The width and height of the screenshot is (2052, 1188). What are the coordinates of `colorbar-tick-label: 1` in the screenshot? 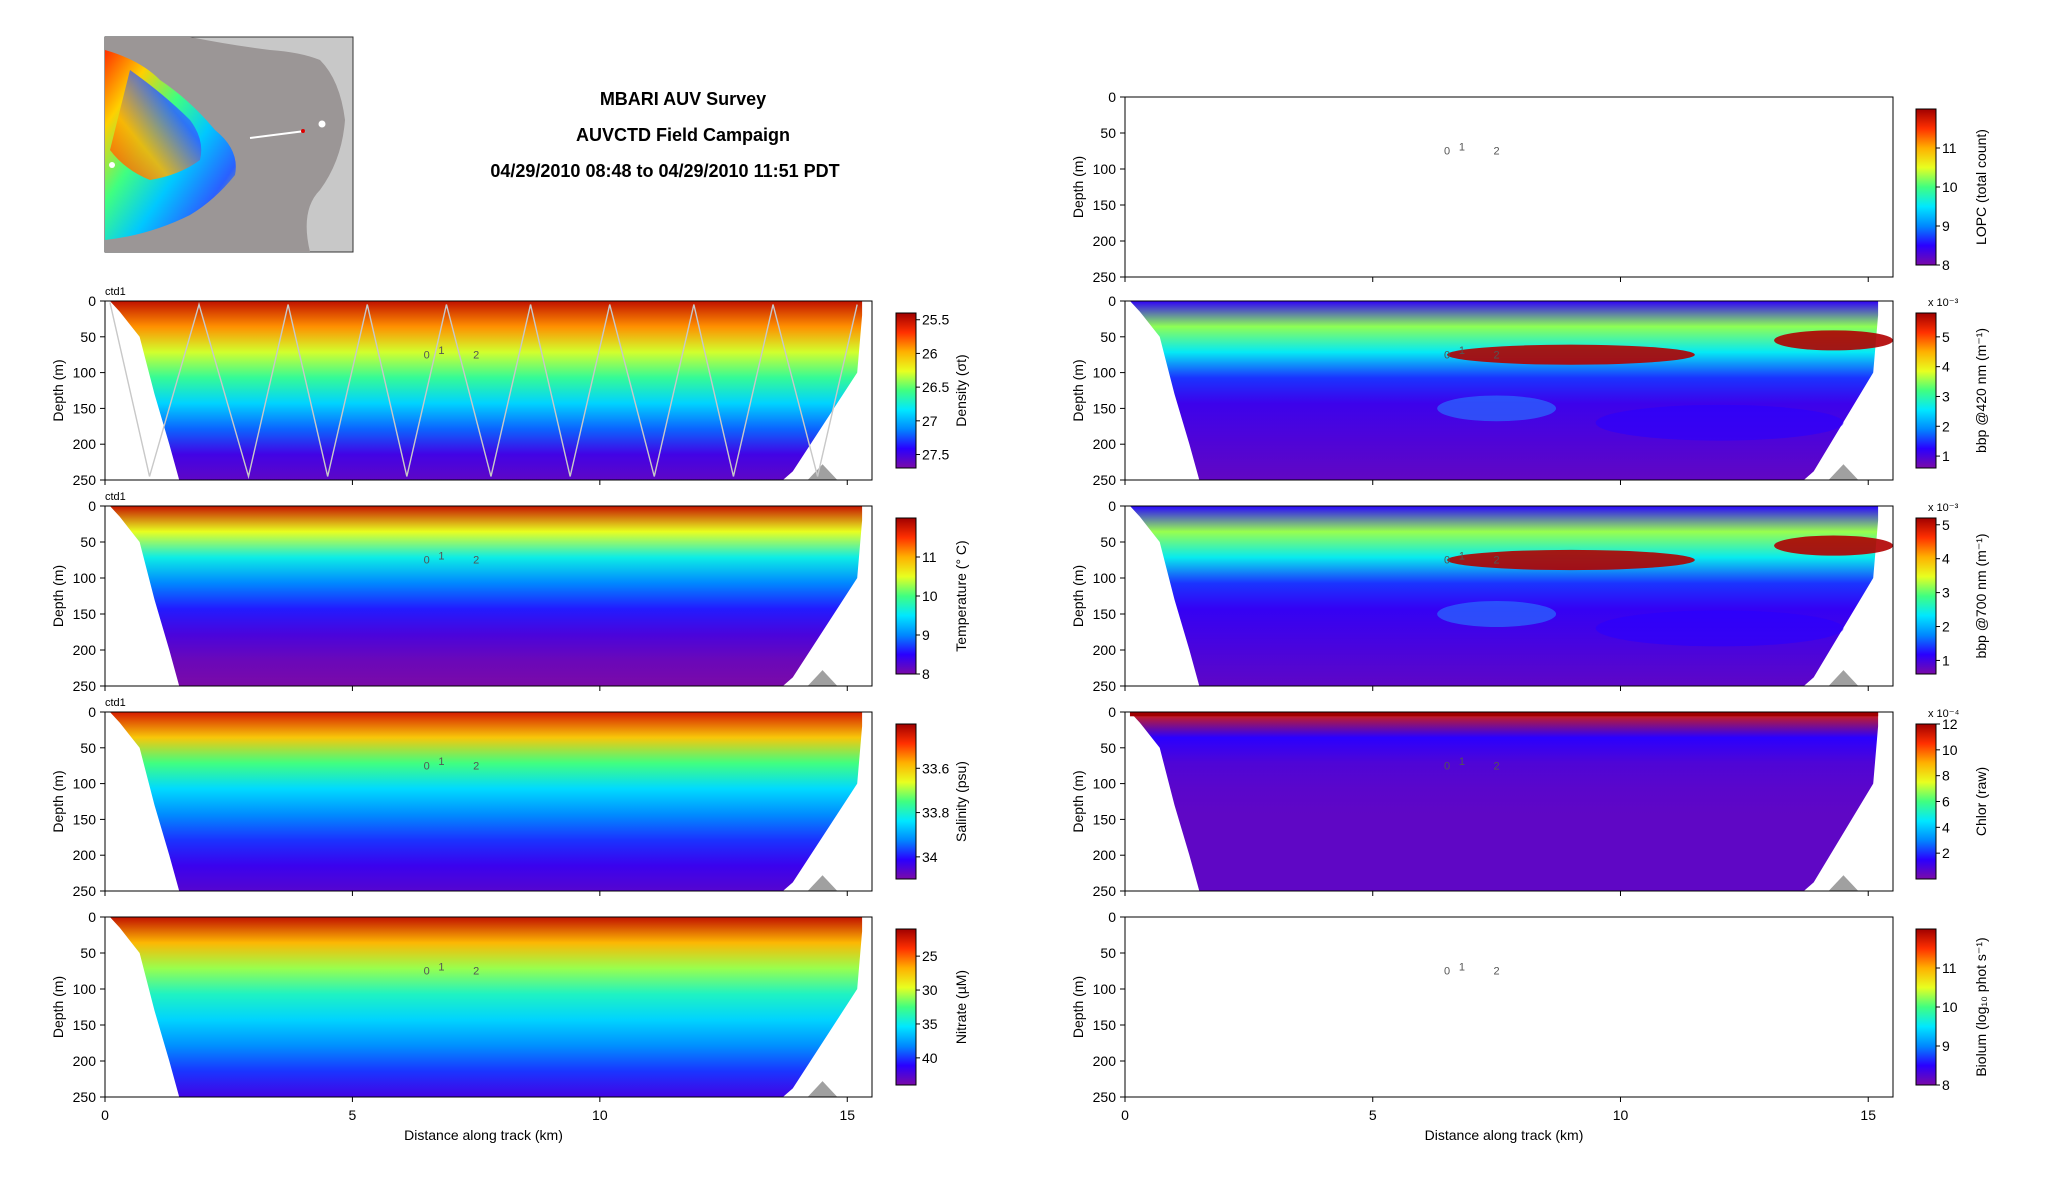 It's located at (1946, 660).